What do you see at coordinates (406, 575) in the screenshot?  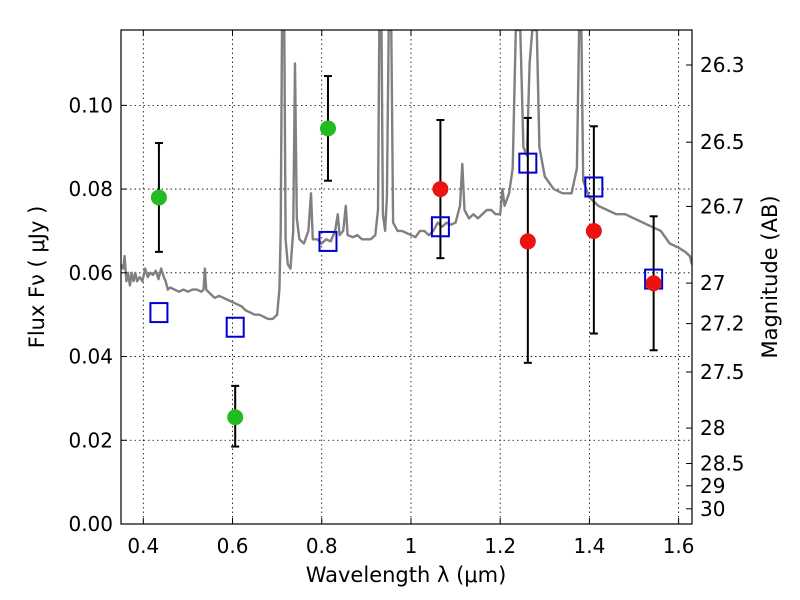 I see `x-axis-title: Wavelength λ (μm)` at bounding box center [406, 575].